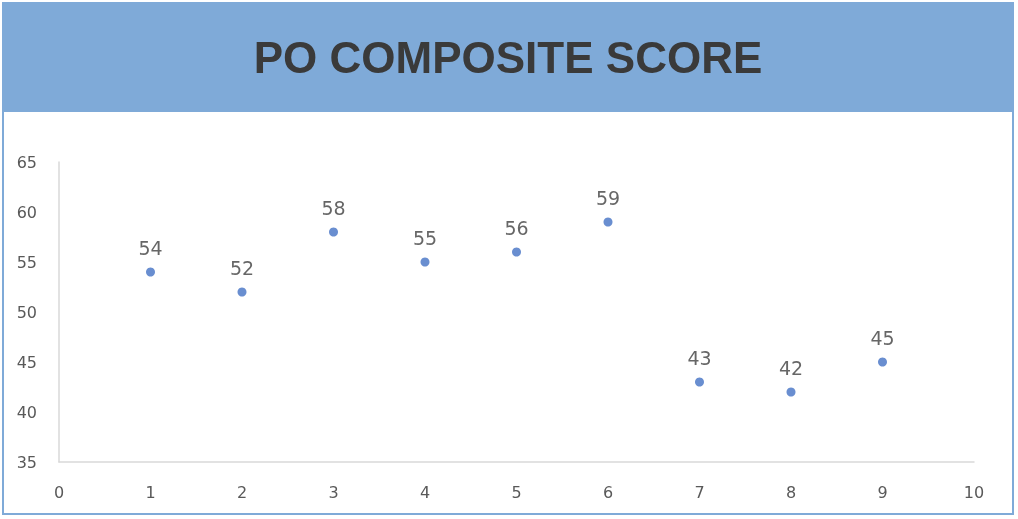  I want to click on x-tick-label: 10, so click(974, 492).